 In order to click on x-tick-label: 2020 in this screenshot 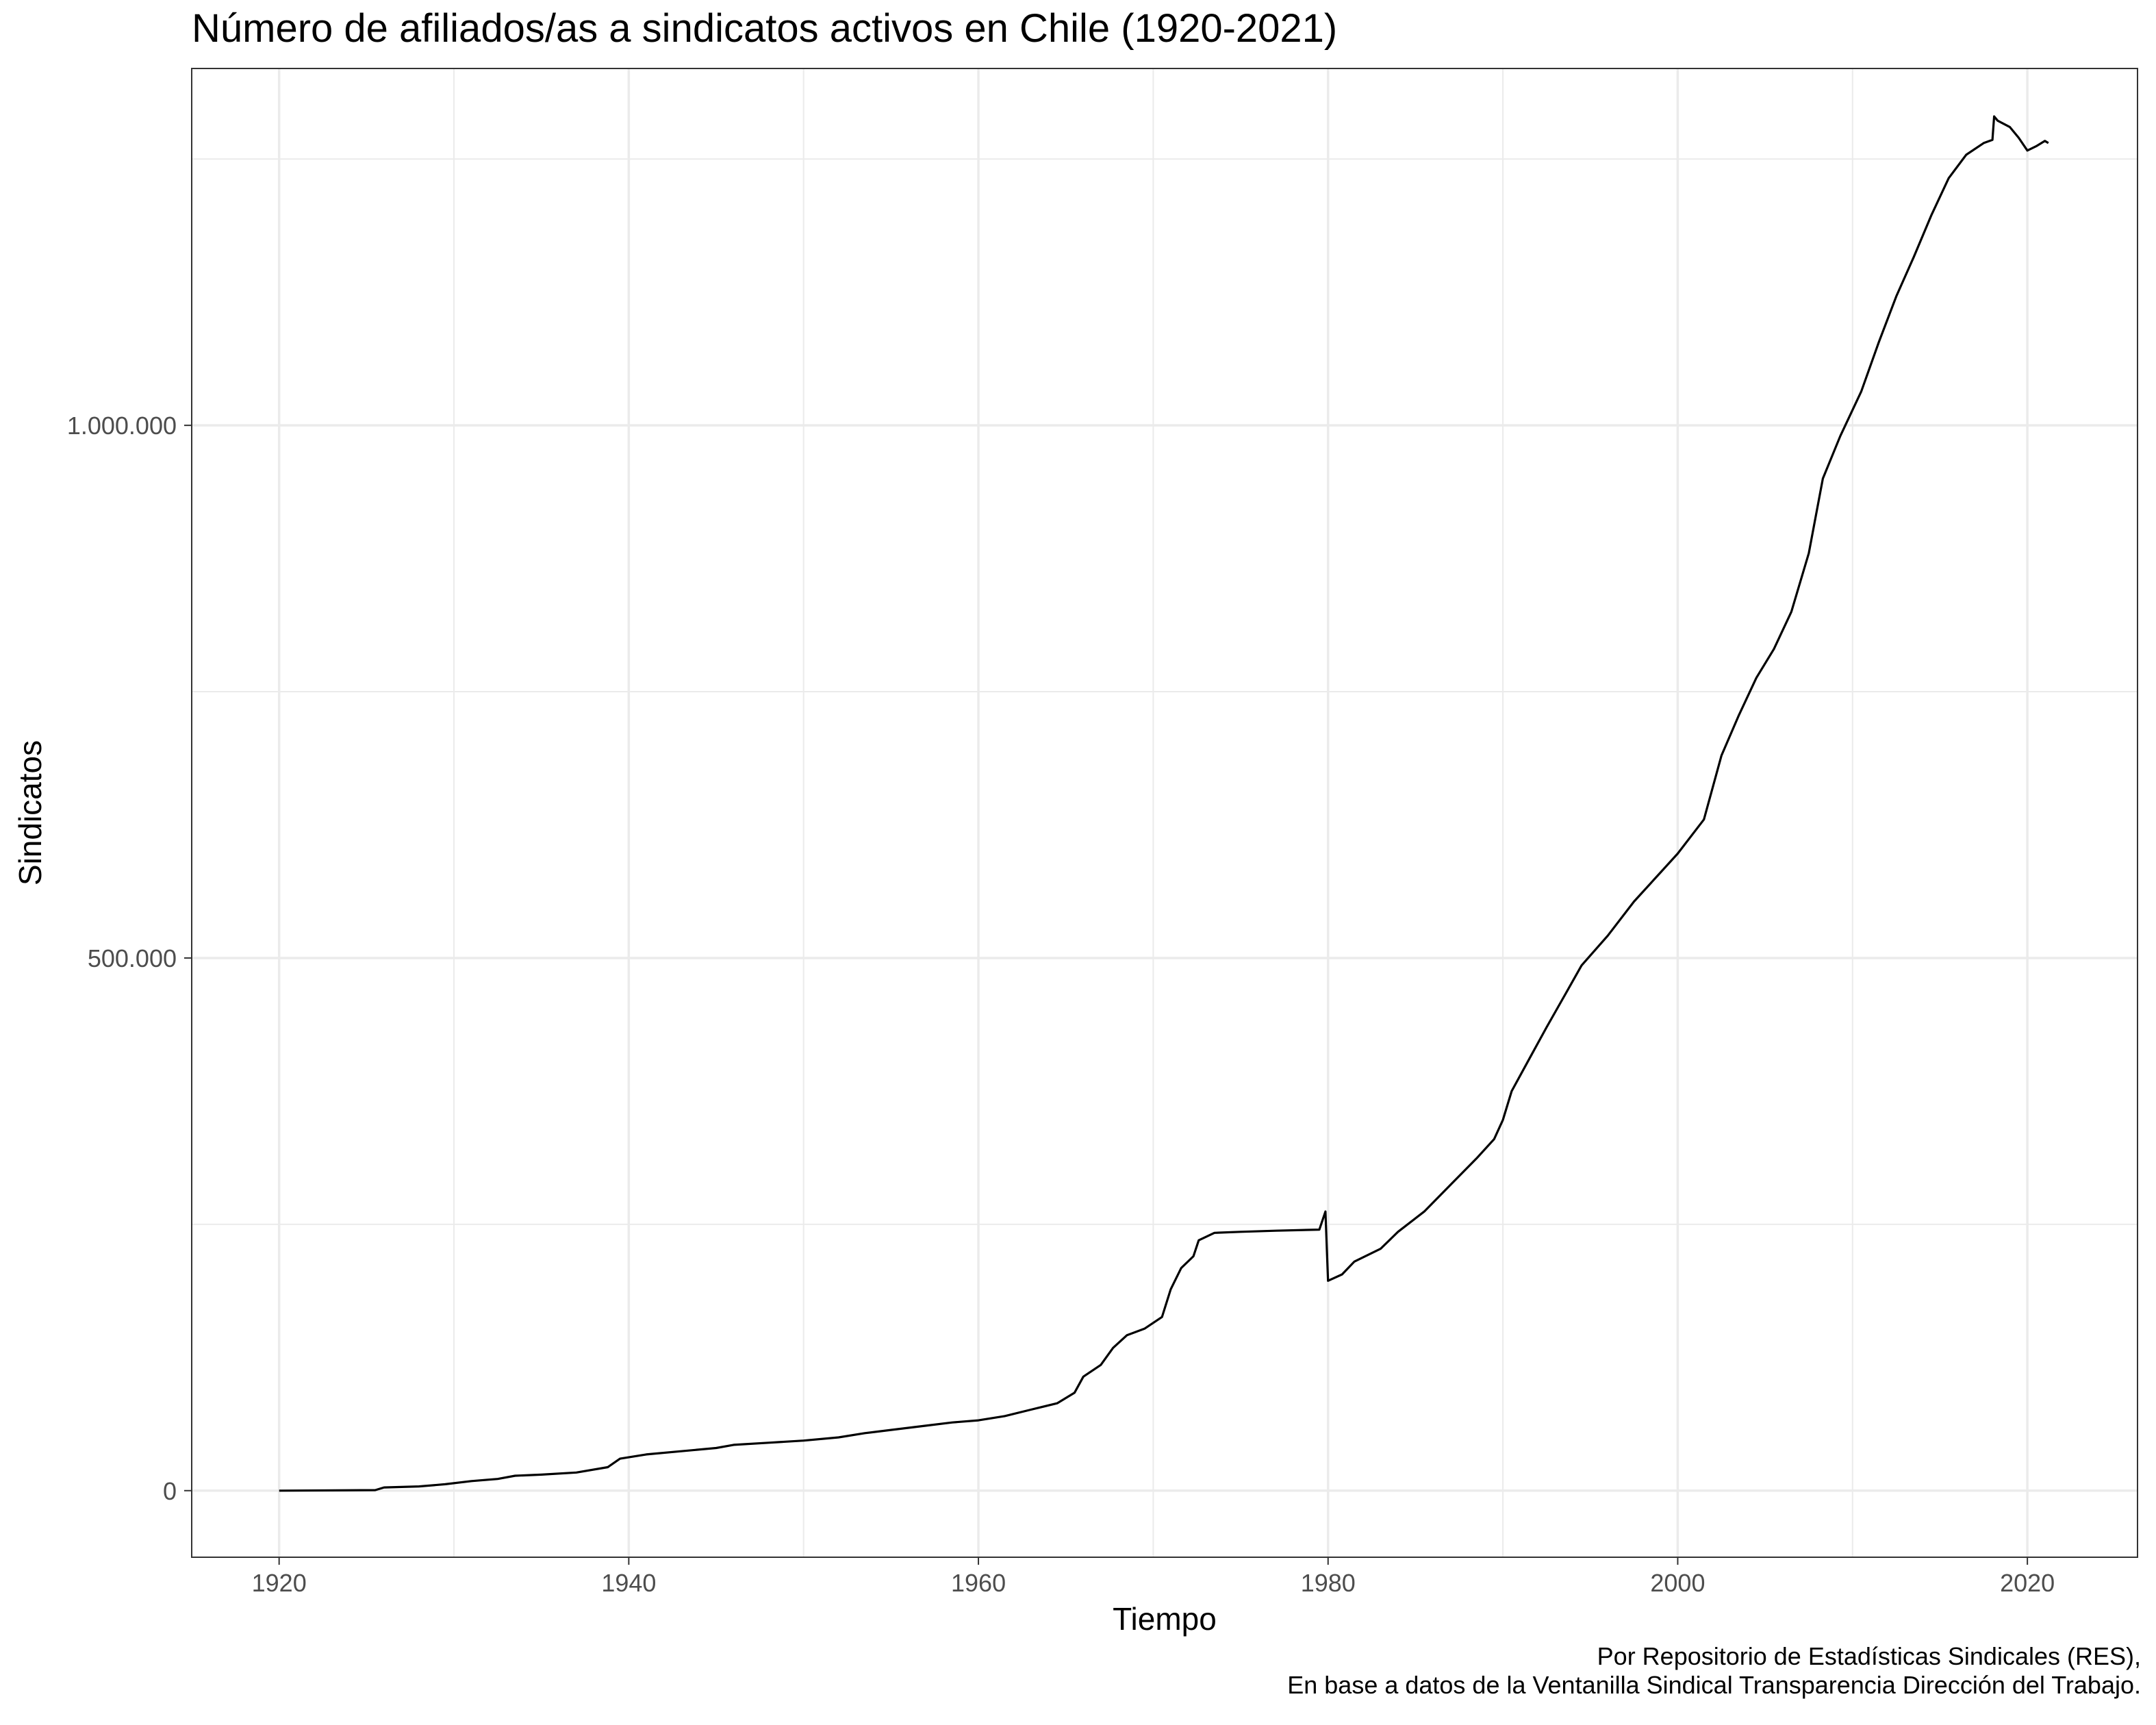, I will do `click(2028, 1583)`.